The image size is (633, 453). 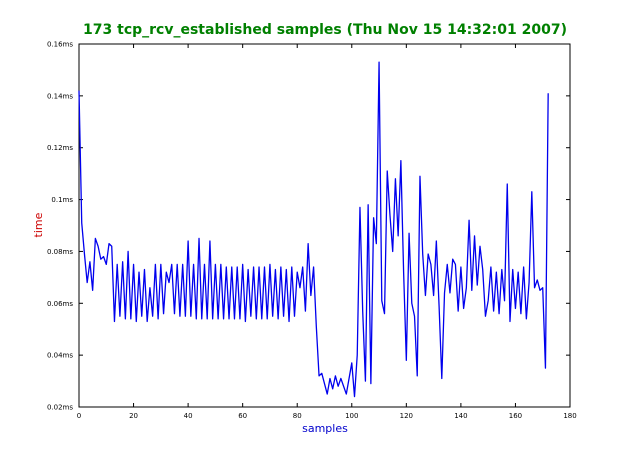 What do you see at coordinates (297, 416) in the screenshot?
I see `x-tick-label: 80` at bounding box center [297, 416].